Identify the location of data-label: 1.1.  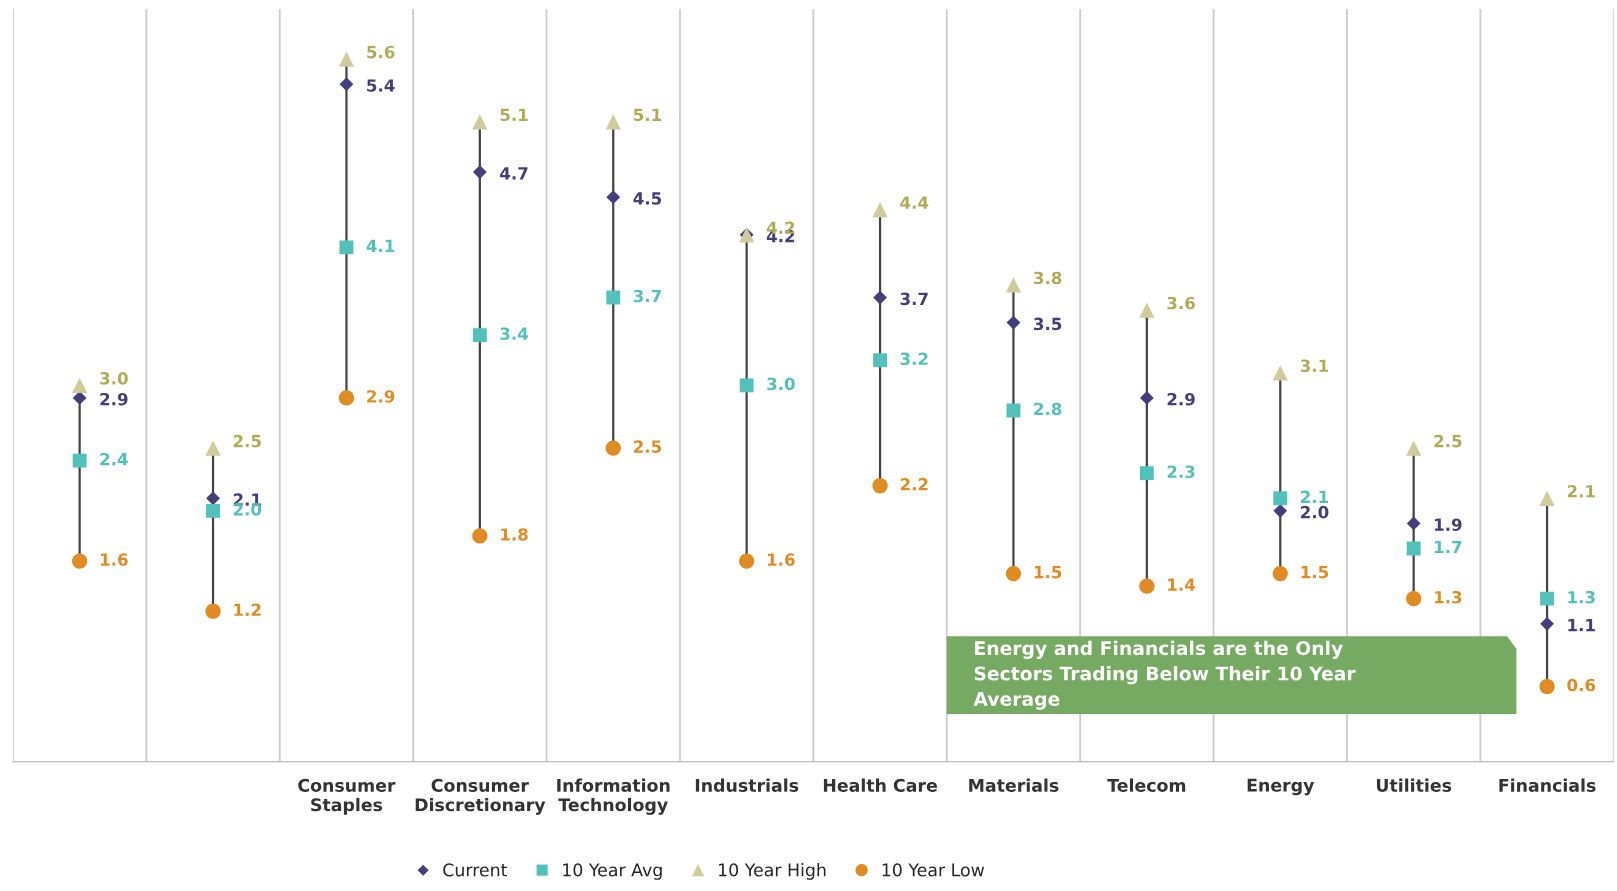
(1581, 625).